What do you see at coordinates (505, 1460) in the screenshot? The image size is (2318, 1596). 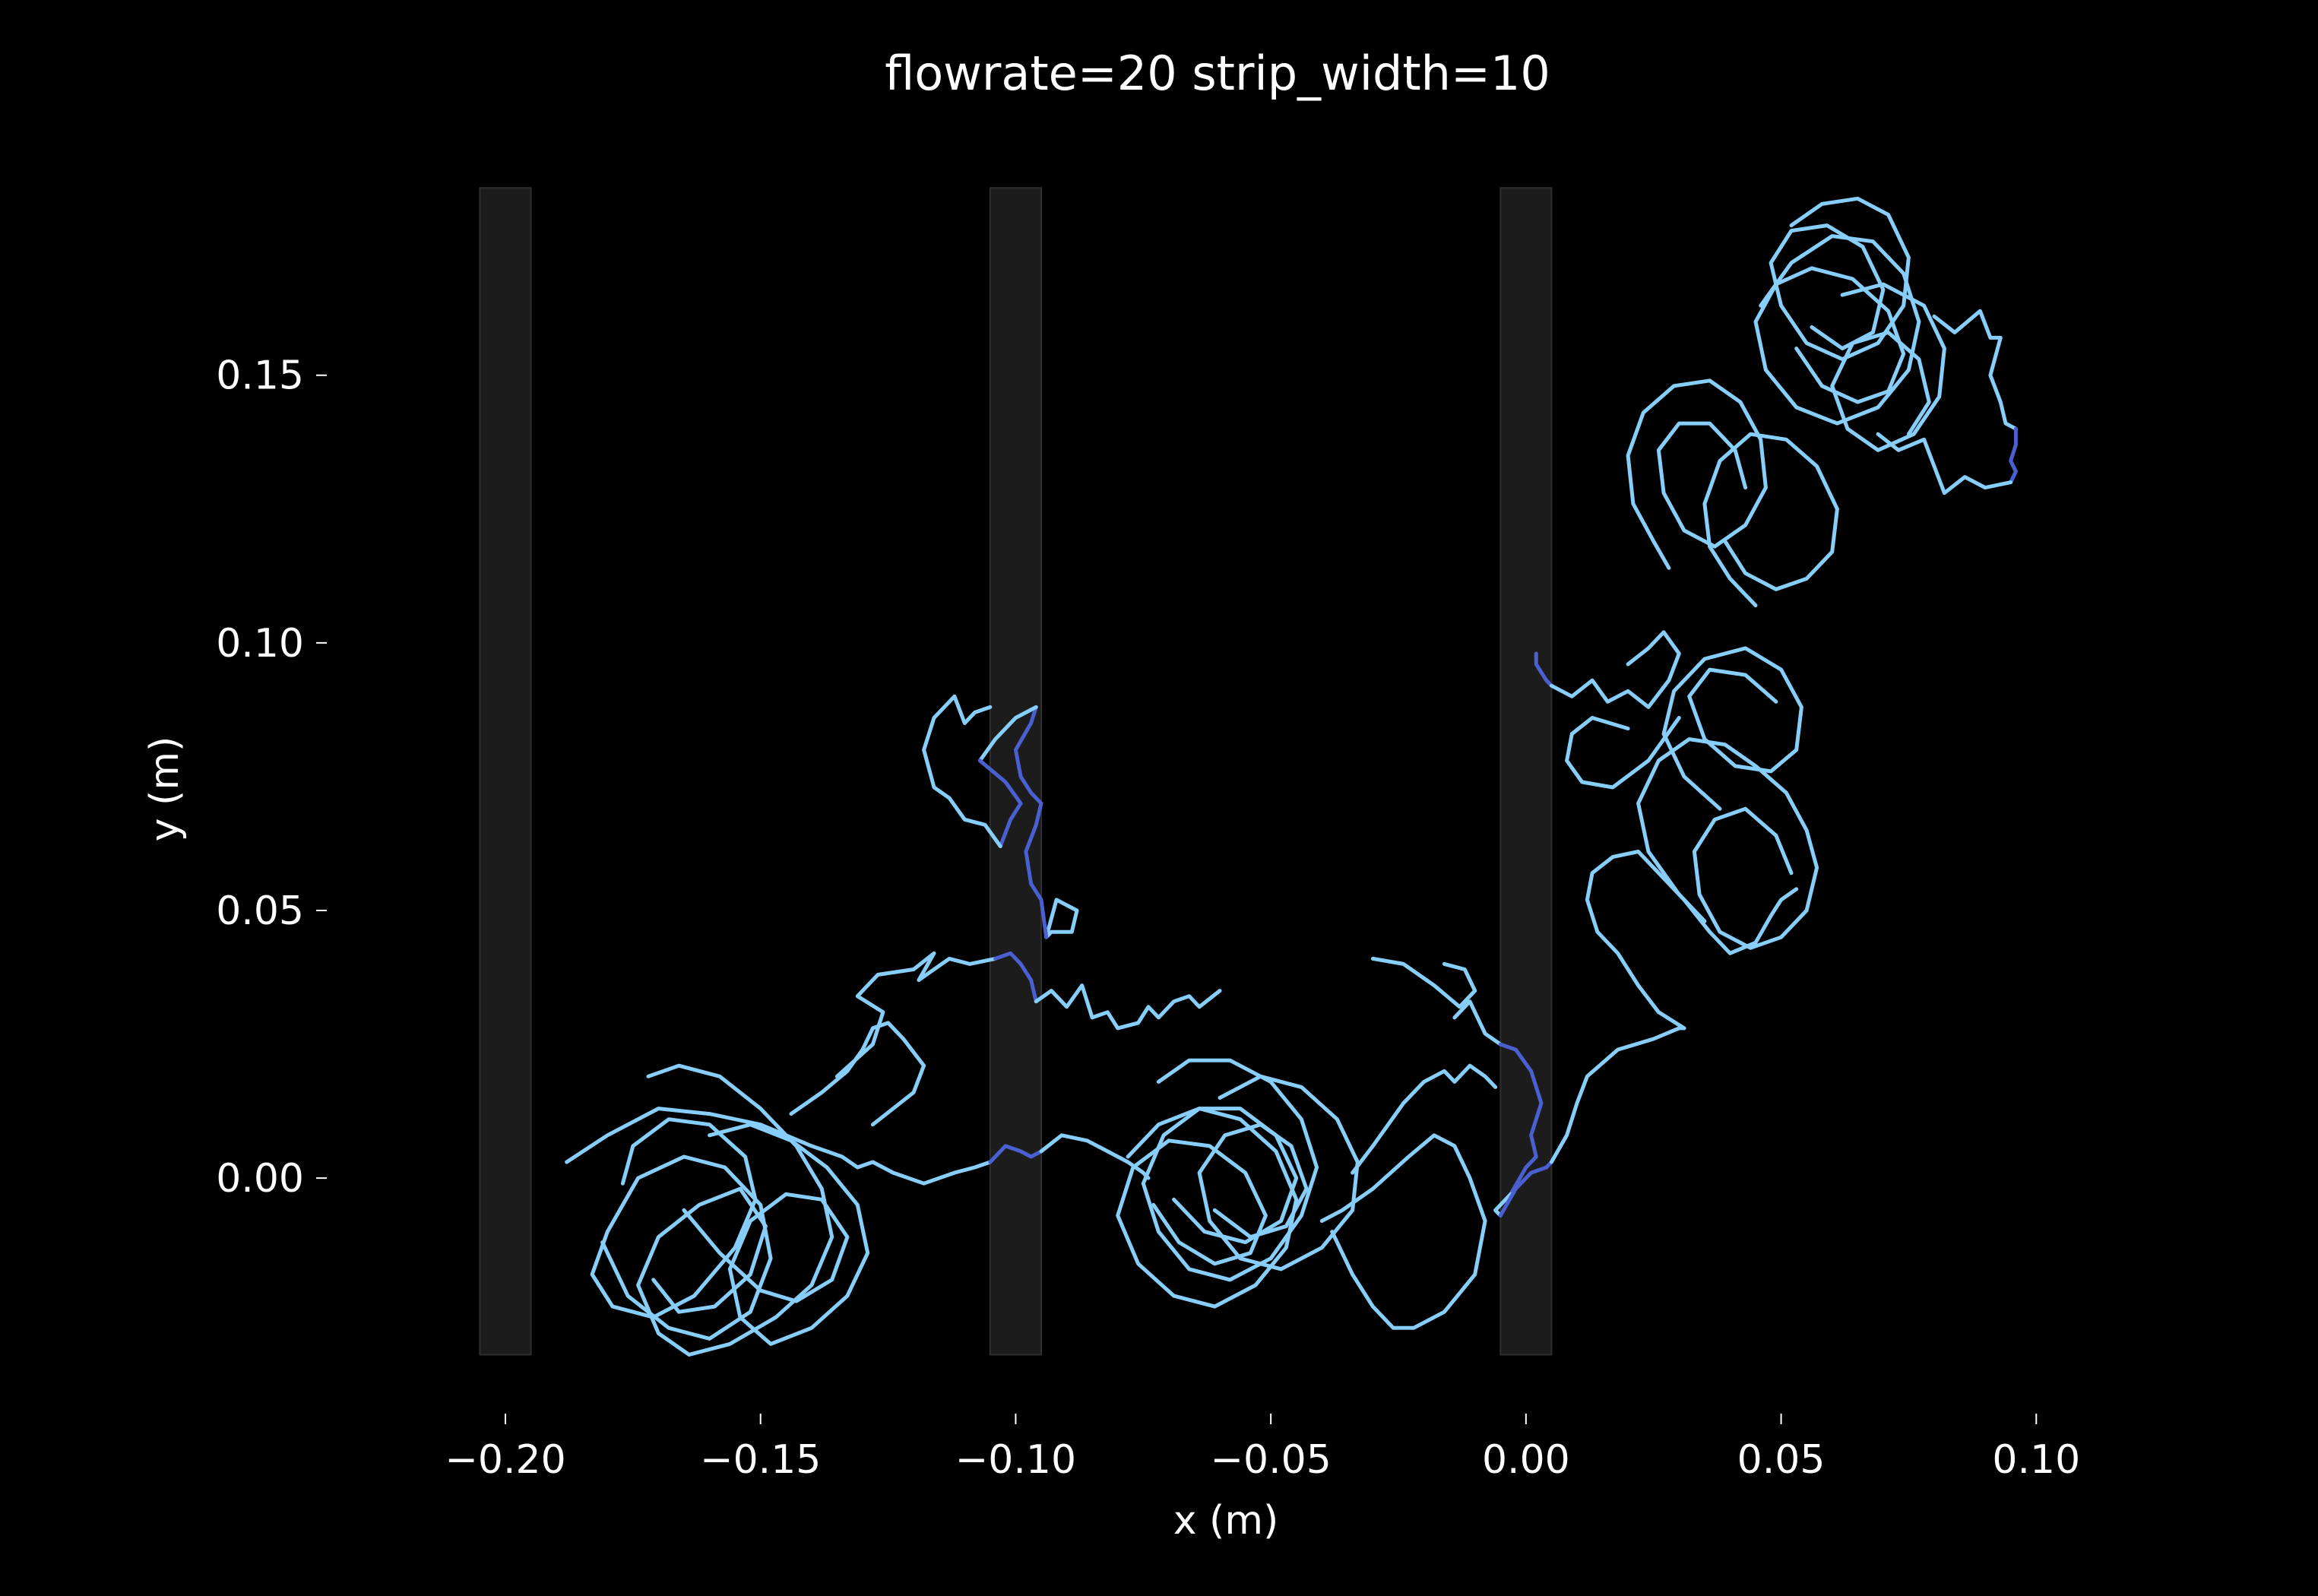 I see `x-tick-label: −0.20` at bounding box center [505, 1460].